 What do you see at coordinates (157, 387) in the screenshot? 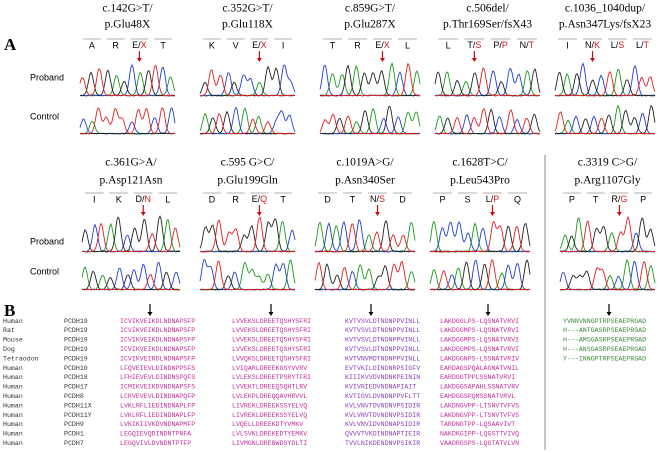
I see `sequence: ICMIKVEIKDVNDNAPSFS` at bounding box center [157, 387].